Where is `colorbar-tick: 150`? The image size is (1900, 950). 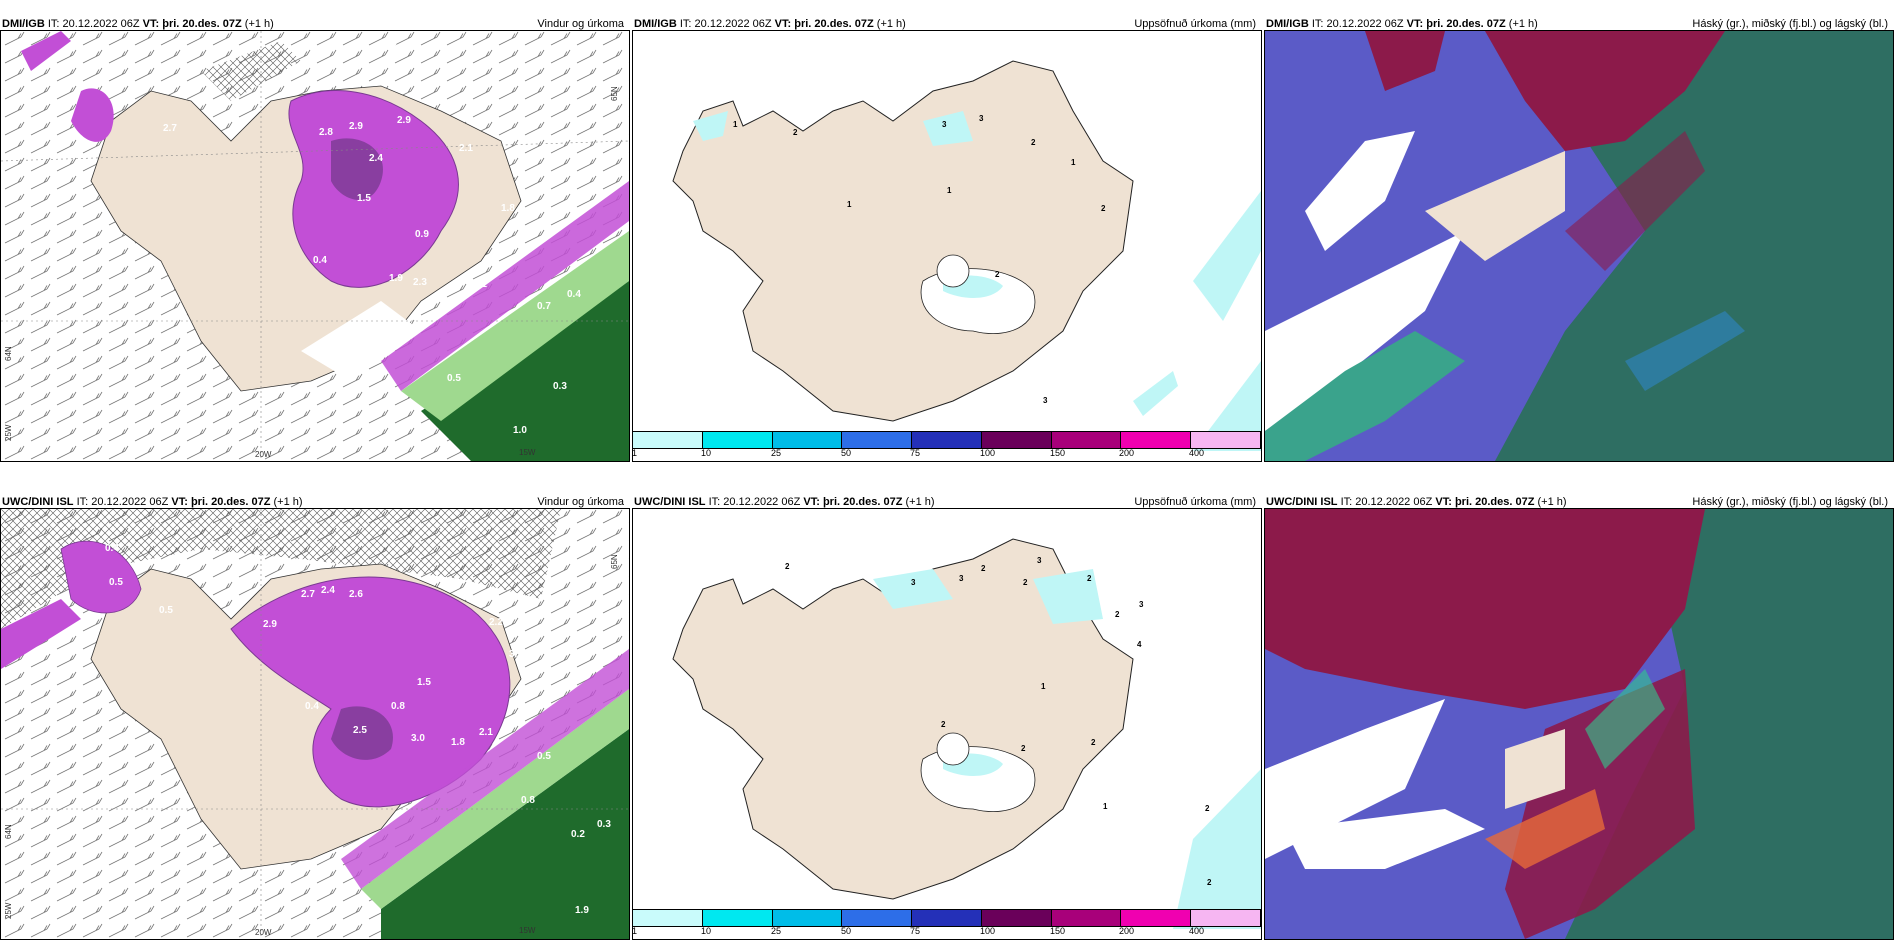
colorbar-tick: 150 is located at coordinates (1058, 931).